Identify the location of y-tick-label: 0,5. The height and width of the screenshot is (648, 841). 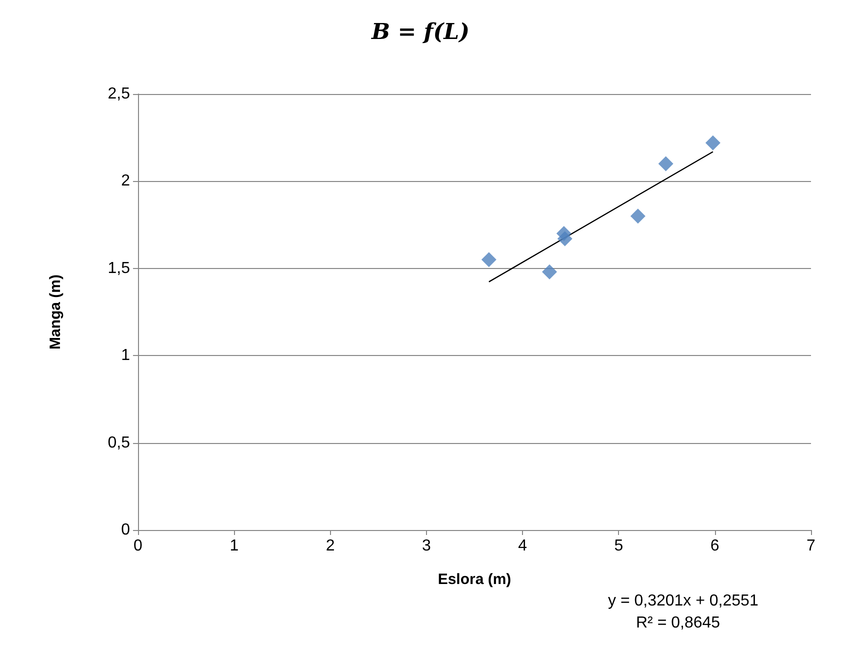
(119, 443).